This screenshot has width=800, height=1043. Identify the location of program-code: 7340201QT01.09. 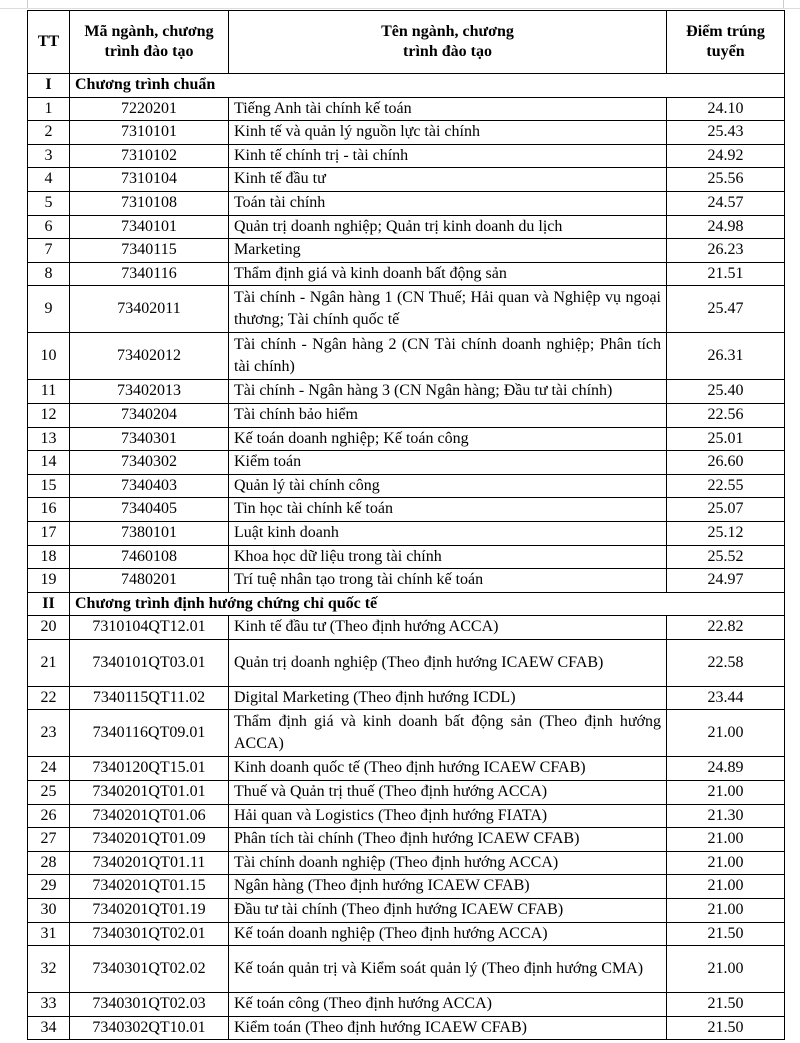
(149, 839).